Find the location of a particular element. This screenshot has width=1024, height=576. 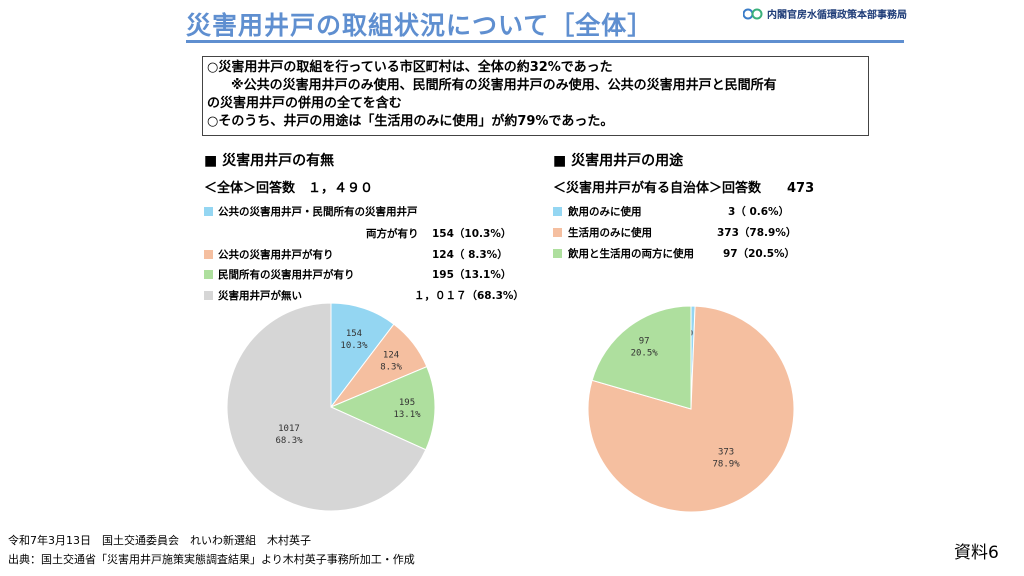

logo-text: 内閣官房水循環政策本部事務局 is located at coordinates (837, 15).